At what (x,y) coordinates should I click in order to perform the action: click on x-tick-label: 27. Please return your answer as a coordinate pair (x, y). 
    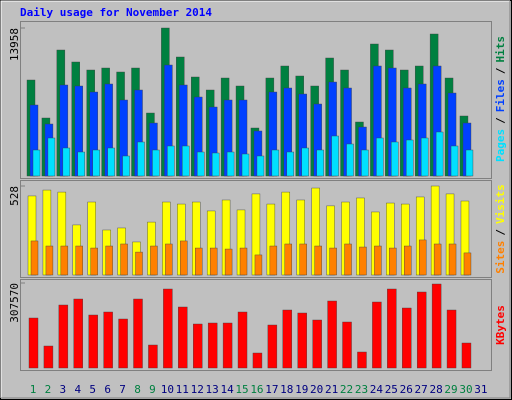
    Looking at the image, I should click on (421, 389).